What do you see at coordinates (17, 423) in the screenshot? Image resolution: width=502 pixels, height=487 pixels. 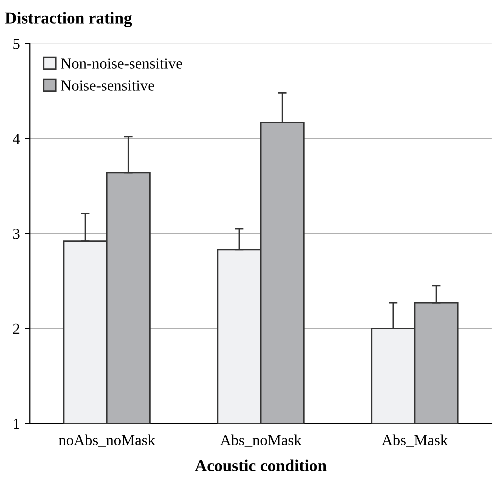 I see `y-tick-label: 1` at bounding box center [17, 423].